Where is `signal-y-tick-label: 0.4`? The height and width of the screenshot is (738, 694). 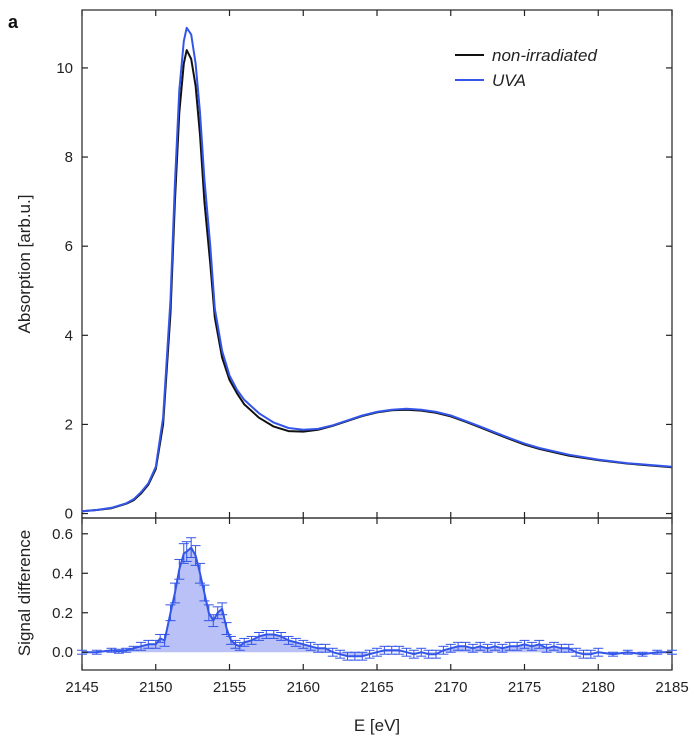
signal-y-tick-label: 0.4 is located at coordinates (62, 573).